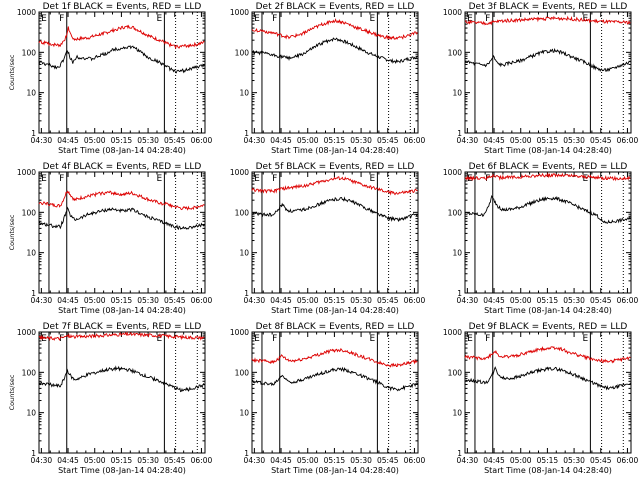 This screenshot has height=480, width=640. I want to click on chart-title: Det 8f BLACK = Events, RED = LLD, so click(335, 327).